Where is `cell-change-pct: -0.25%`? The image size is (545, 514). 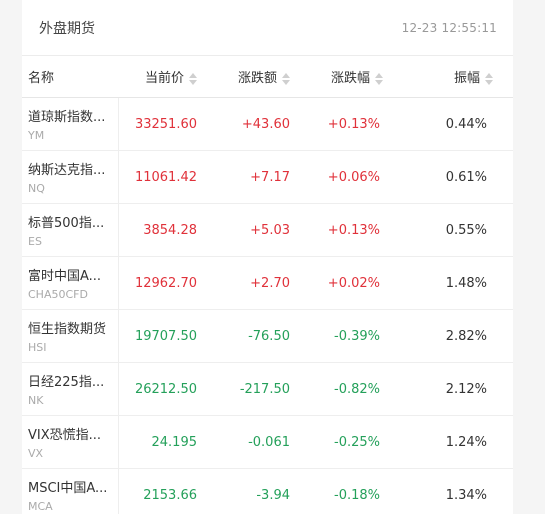
cell-change-pct: -0.25% is located at coordinates (347, 442).